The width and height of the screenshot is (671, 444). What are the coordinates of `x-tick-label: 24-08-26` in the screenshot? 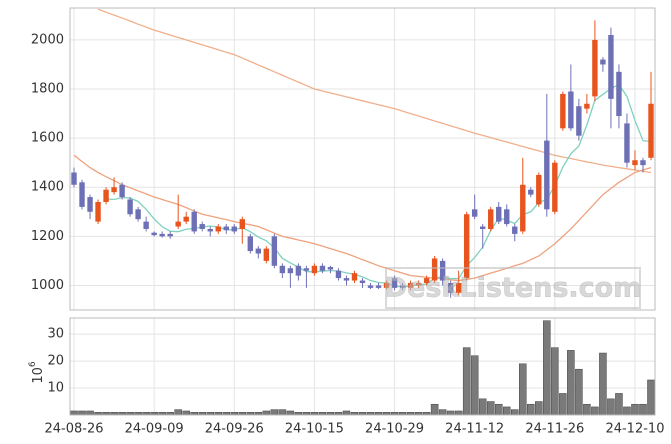 It's located at (73, 429).